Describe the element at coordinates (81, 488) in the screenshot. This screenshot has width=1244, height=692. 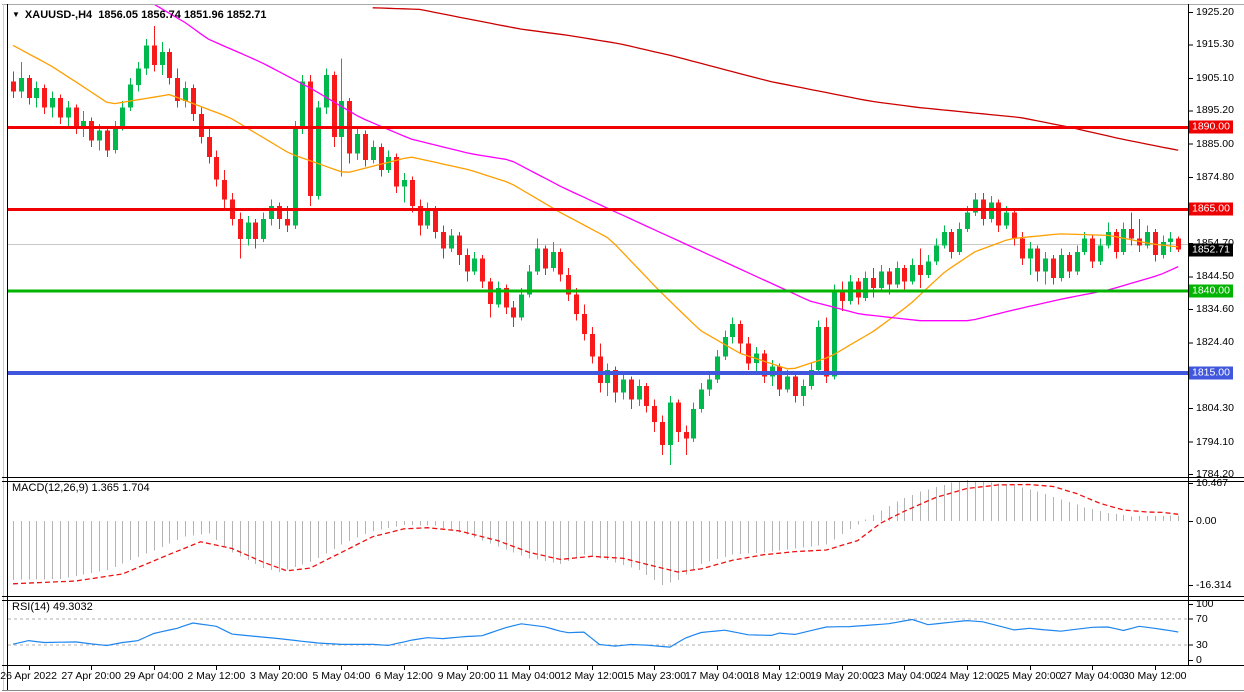
I see `macd-indicator-label: MACD(12,26,9) 1.365 1.704` at that location.